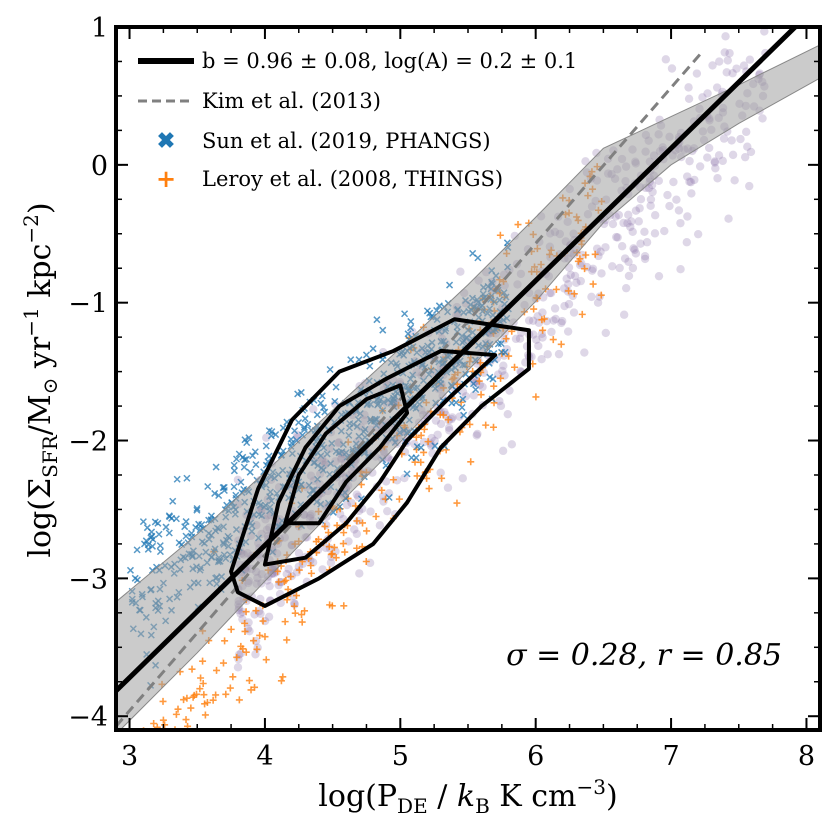  Describe the element at coordinates (806, 756) in the screenshot. I see `x-tick-label: 8` at that location.